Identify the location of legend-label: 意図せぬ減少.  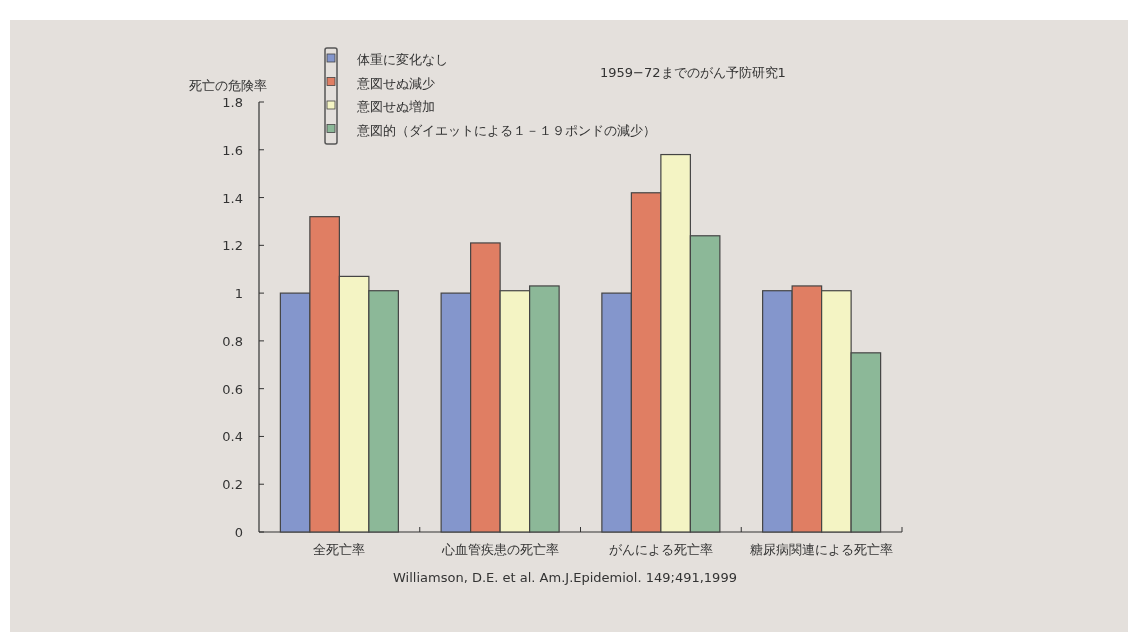
(395, 83).